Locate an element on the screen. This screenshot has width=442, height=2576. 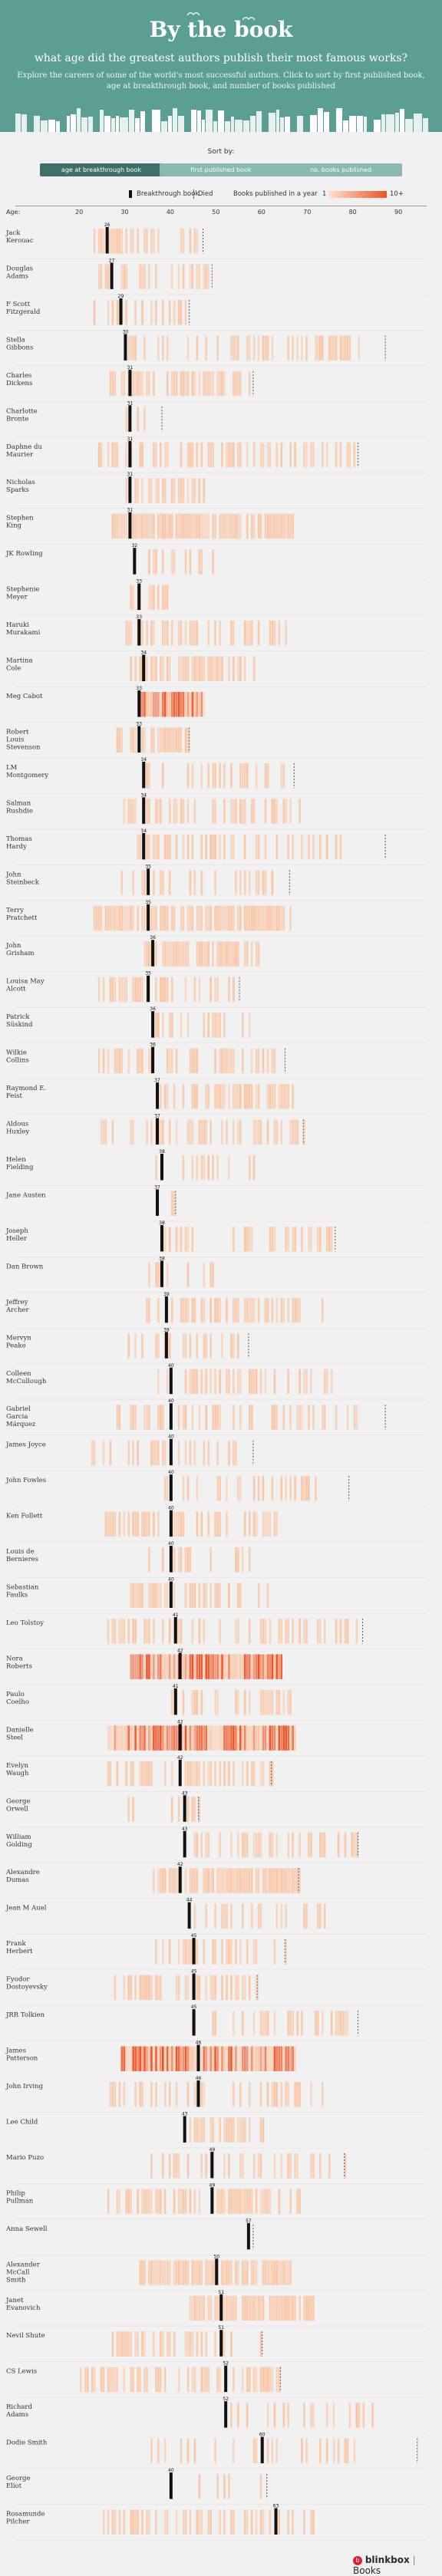
breakthrough-marker is located at coordinates (130, 383).